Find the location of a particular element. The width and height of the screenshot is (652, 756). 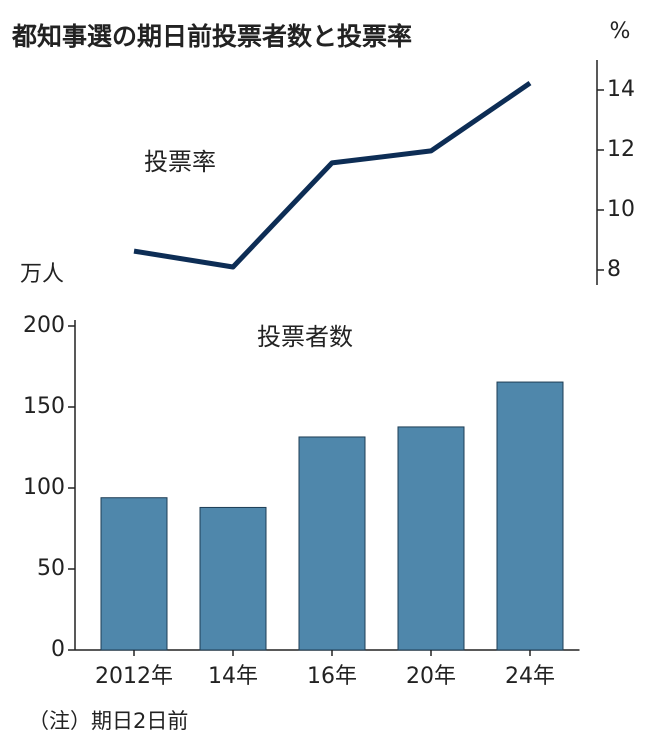

x-tick-label: 2012年 is located at coordinates (134, 676).